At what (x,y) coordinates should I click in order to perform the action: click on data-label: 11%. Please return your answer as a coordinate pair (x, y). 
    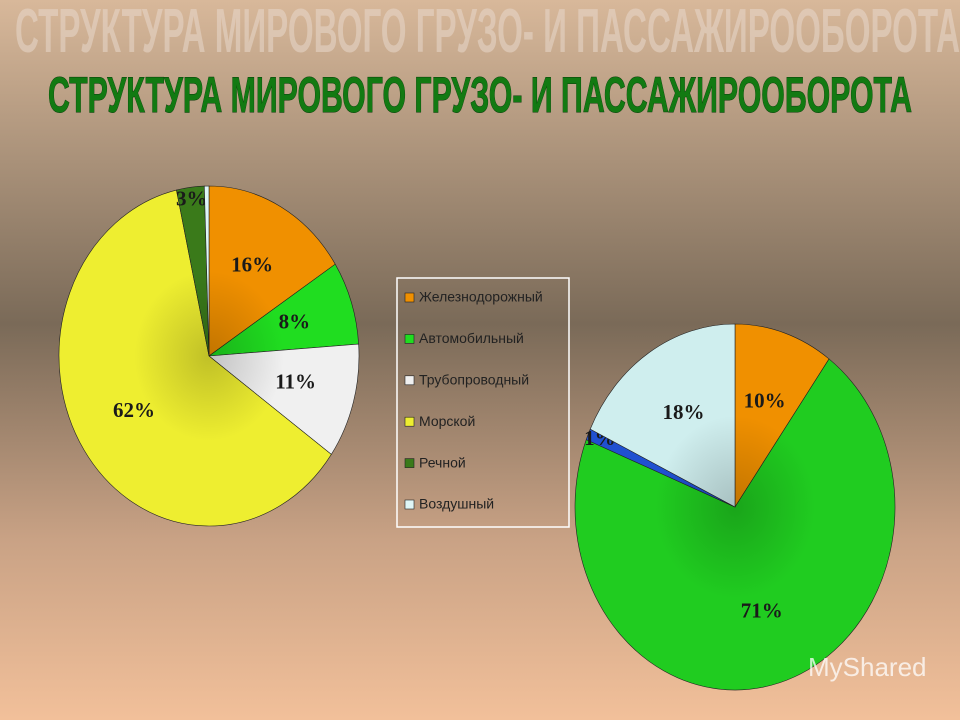
    Looking at the image, I should click on (295, 381).